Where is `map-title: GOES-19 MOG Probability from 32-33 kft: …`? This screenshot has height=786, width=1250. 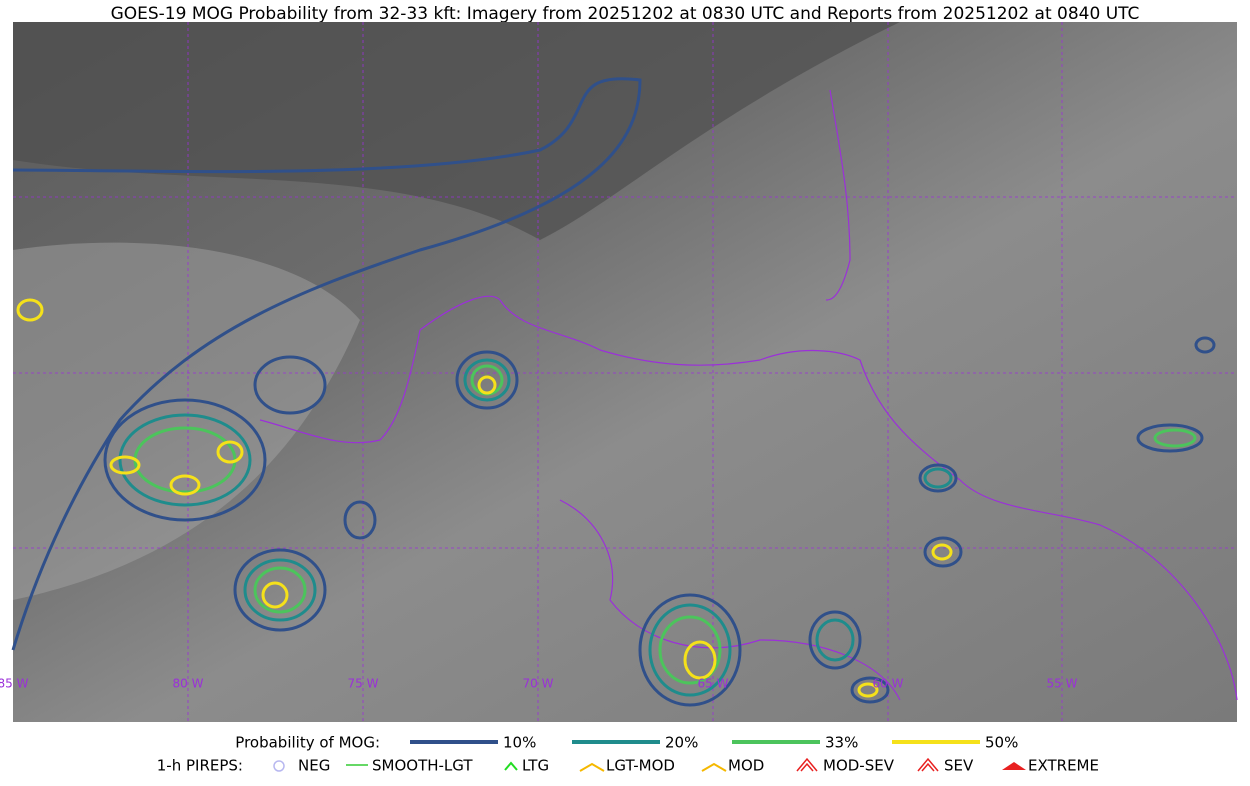 map-title: GOES-19 MOG Probability from 32-33 kft: … is located at coordinates (625, 14).